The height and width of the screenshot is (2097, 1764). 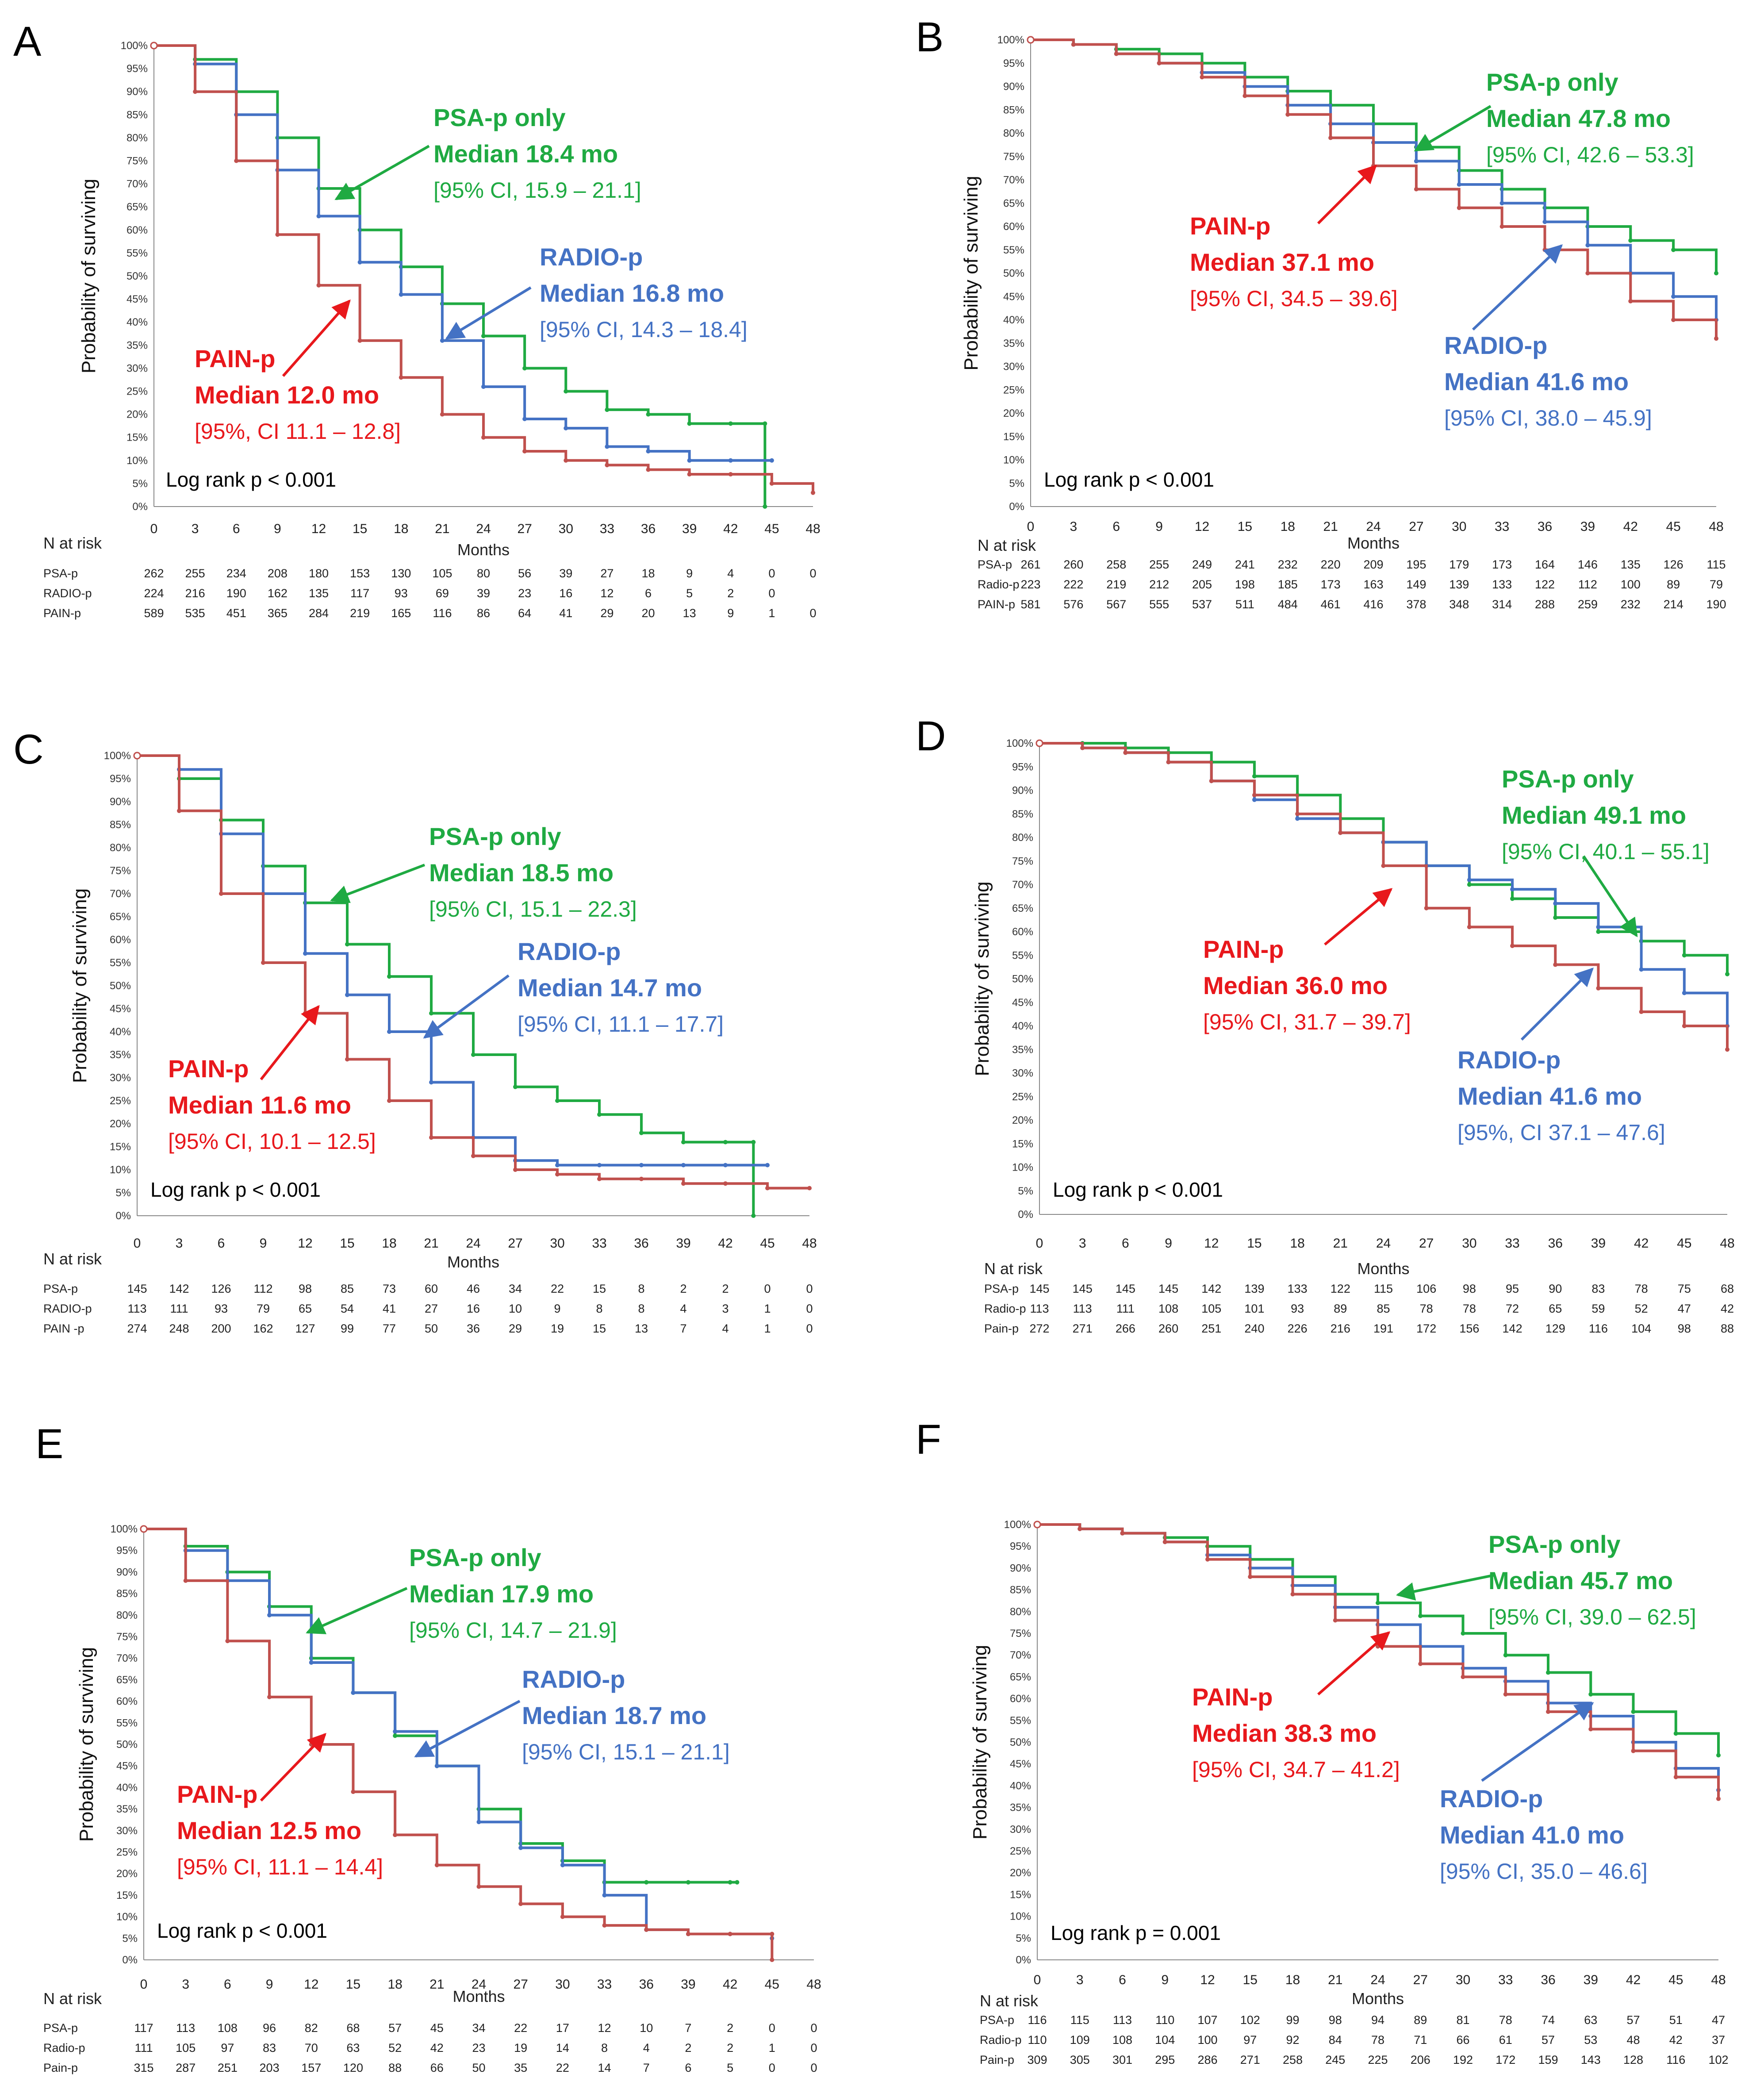 What do you see at coordinates (1373, 543) in the screenshot?
I see `x-axis-title: Months` at bounding box center [1373, 543].